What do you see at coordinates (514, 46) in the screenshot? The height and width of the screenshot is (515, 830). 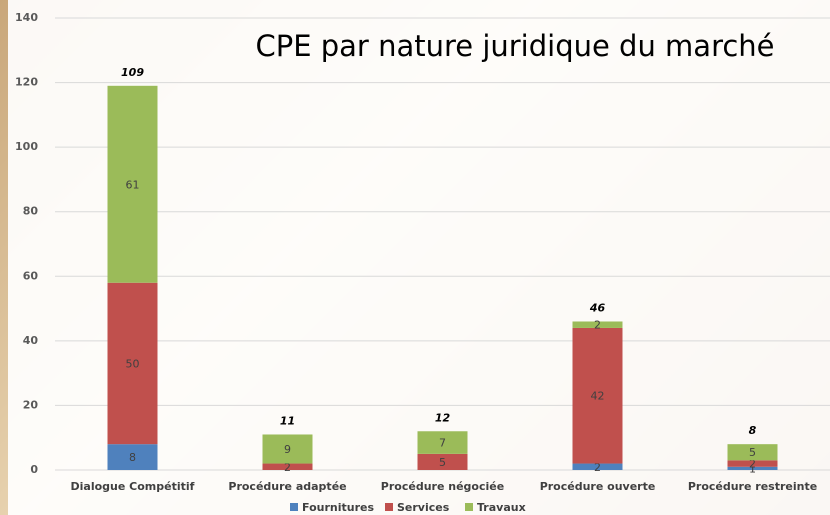 I see `chart-title: CPE par nature juridique du marché` at bounding box center [514, 46].